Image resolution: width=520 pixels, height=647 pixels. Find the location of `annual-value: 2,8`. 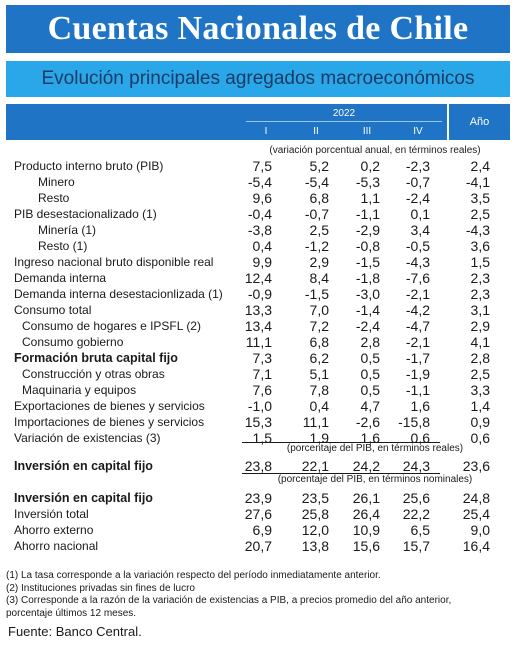

annual-value: 2,8 is located at coordinates (480, 358).